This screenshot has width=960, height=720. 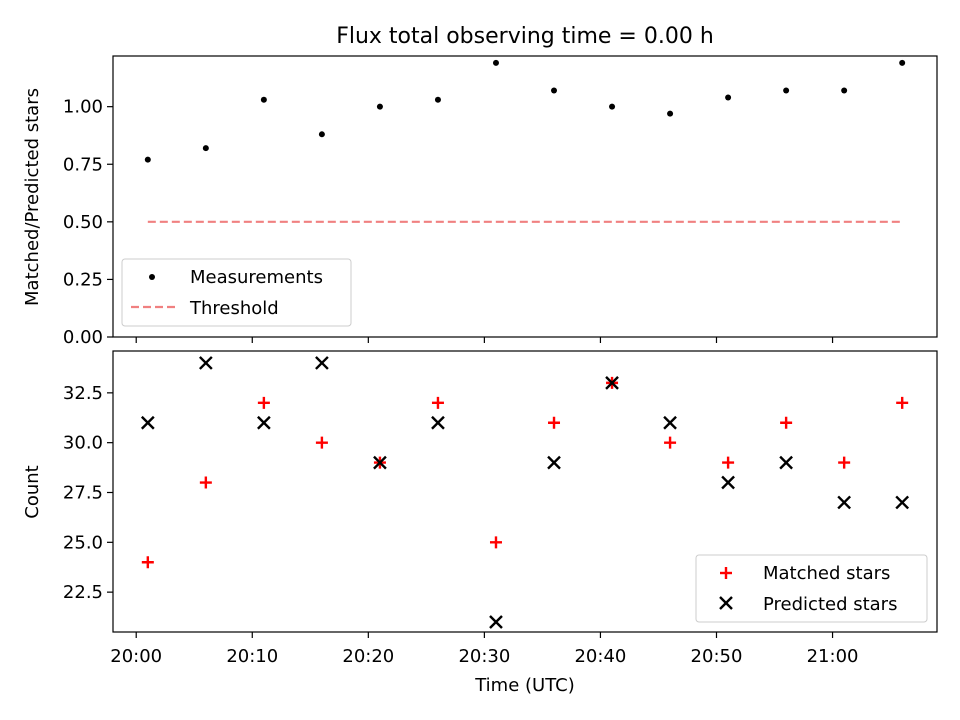 I want to click on count-x-tick-label: 20:10, so click(x=252, y=656).